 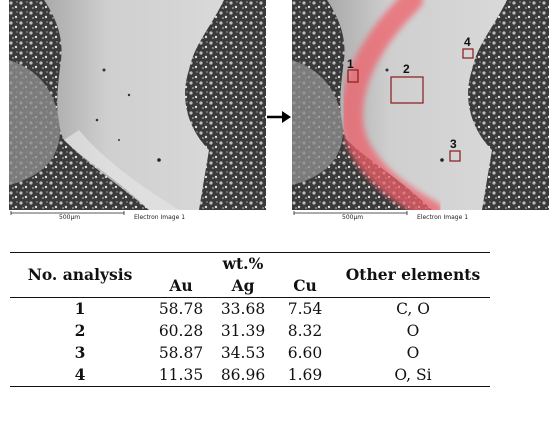 What do you see at coordinates (80, 352) in the screenshot?
I see `cell-no: 3` at bounding box center [80, 352].